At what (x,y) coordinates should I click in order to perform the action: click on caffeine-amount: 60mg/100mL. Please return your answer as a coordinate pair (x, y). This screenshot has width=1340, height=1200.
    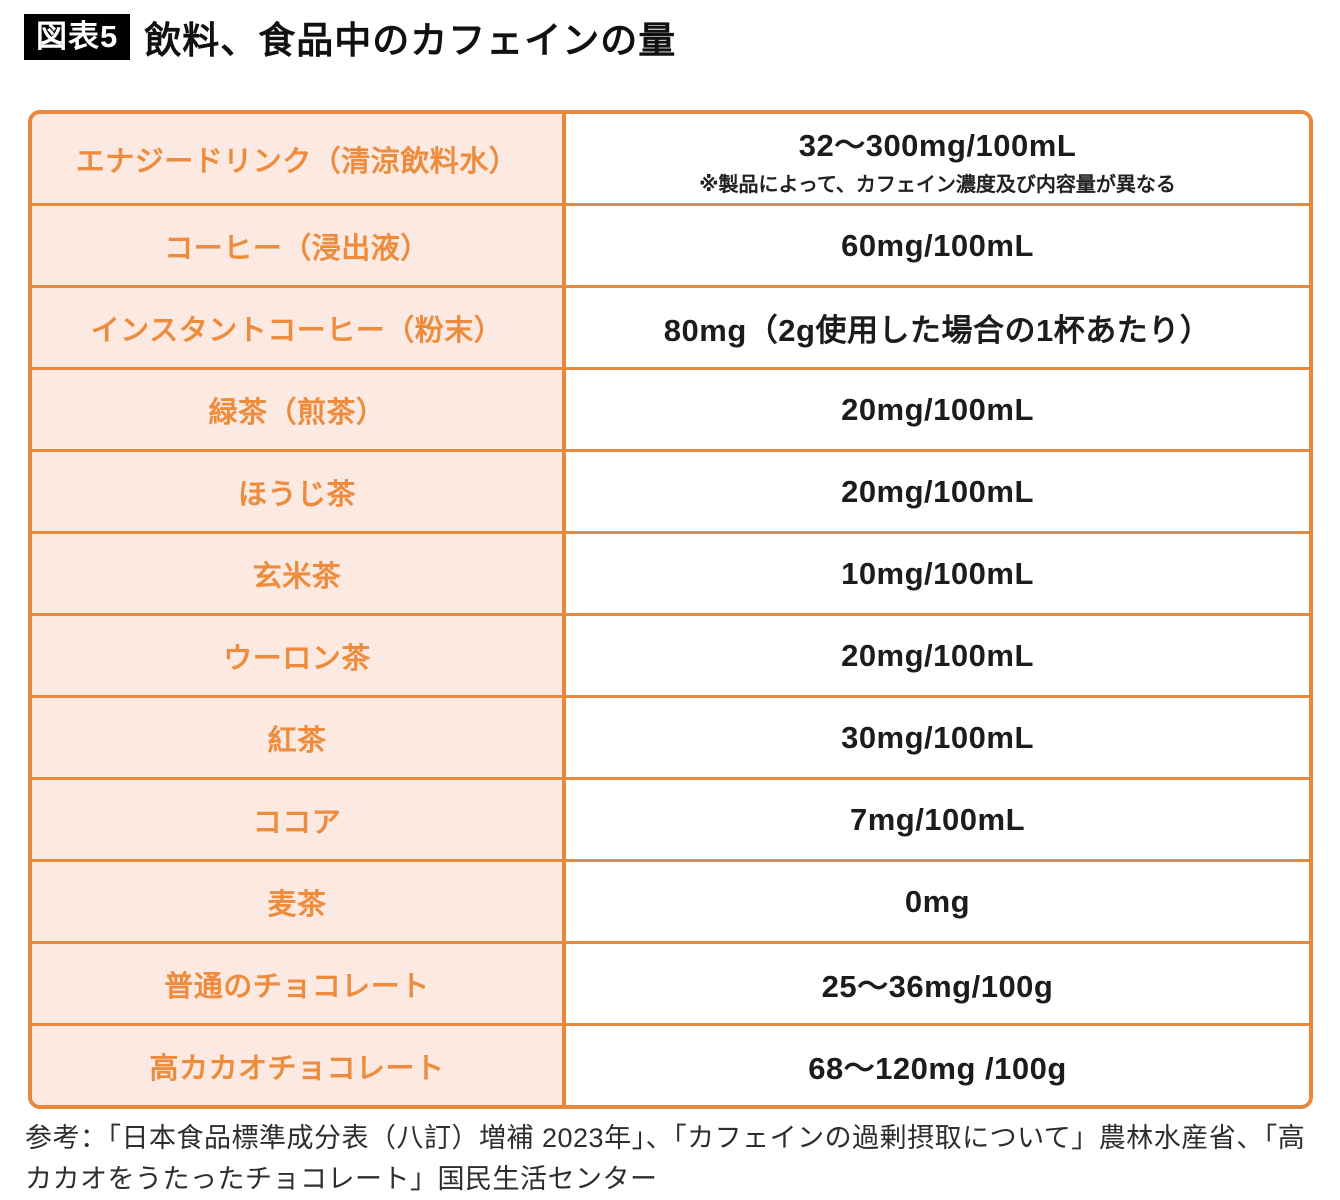
    Looking at the image, I should click on (937, 245).